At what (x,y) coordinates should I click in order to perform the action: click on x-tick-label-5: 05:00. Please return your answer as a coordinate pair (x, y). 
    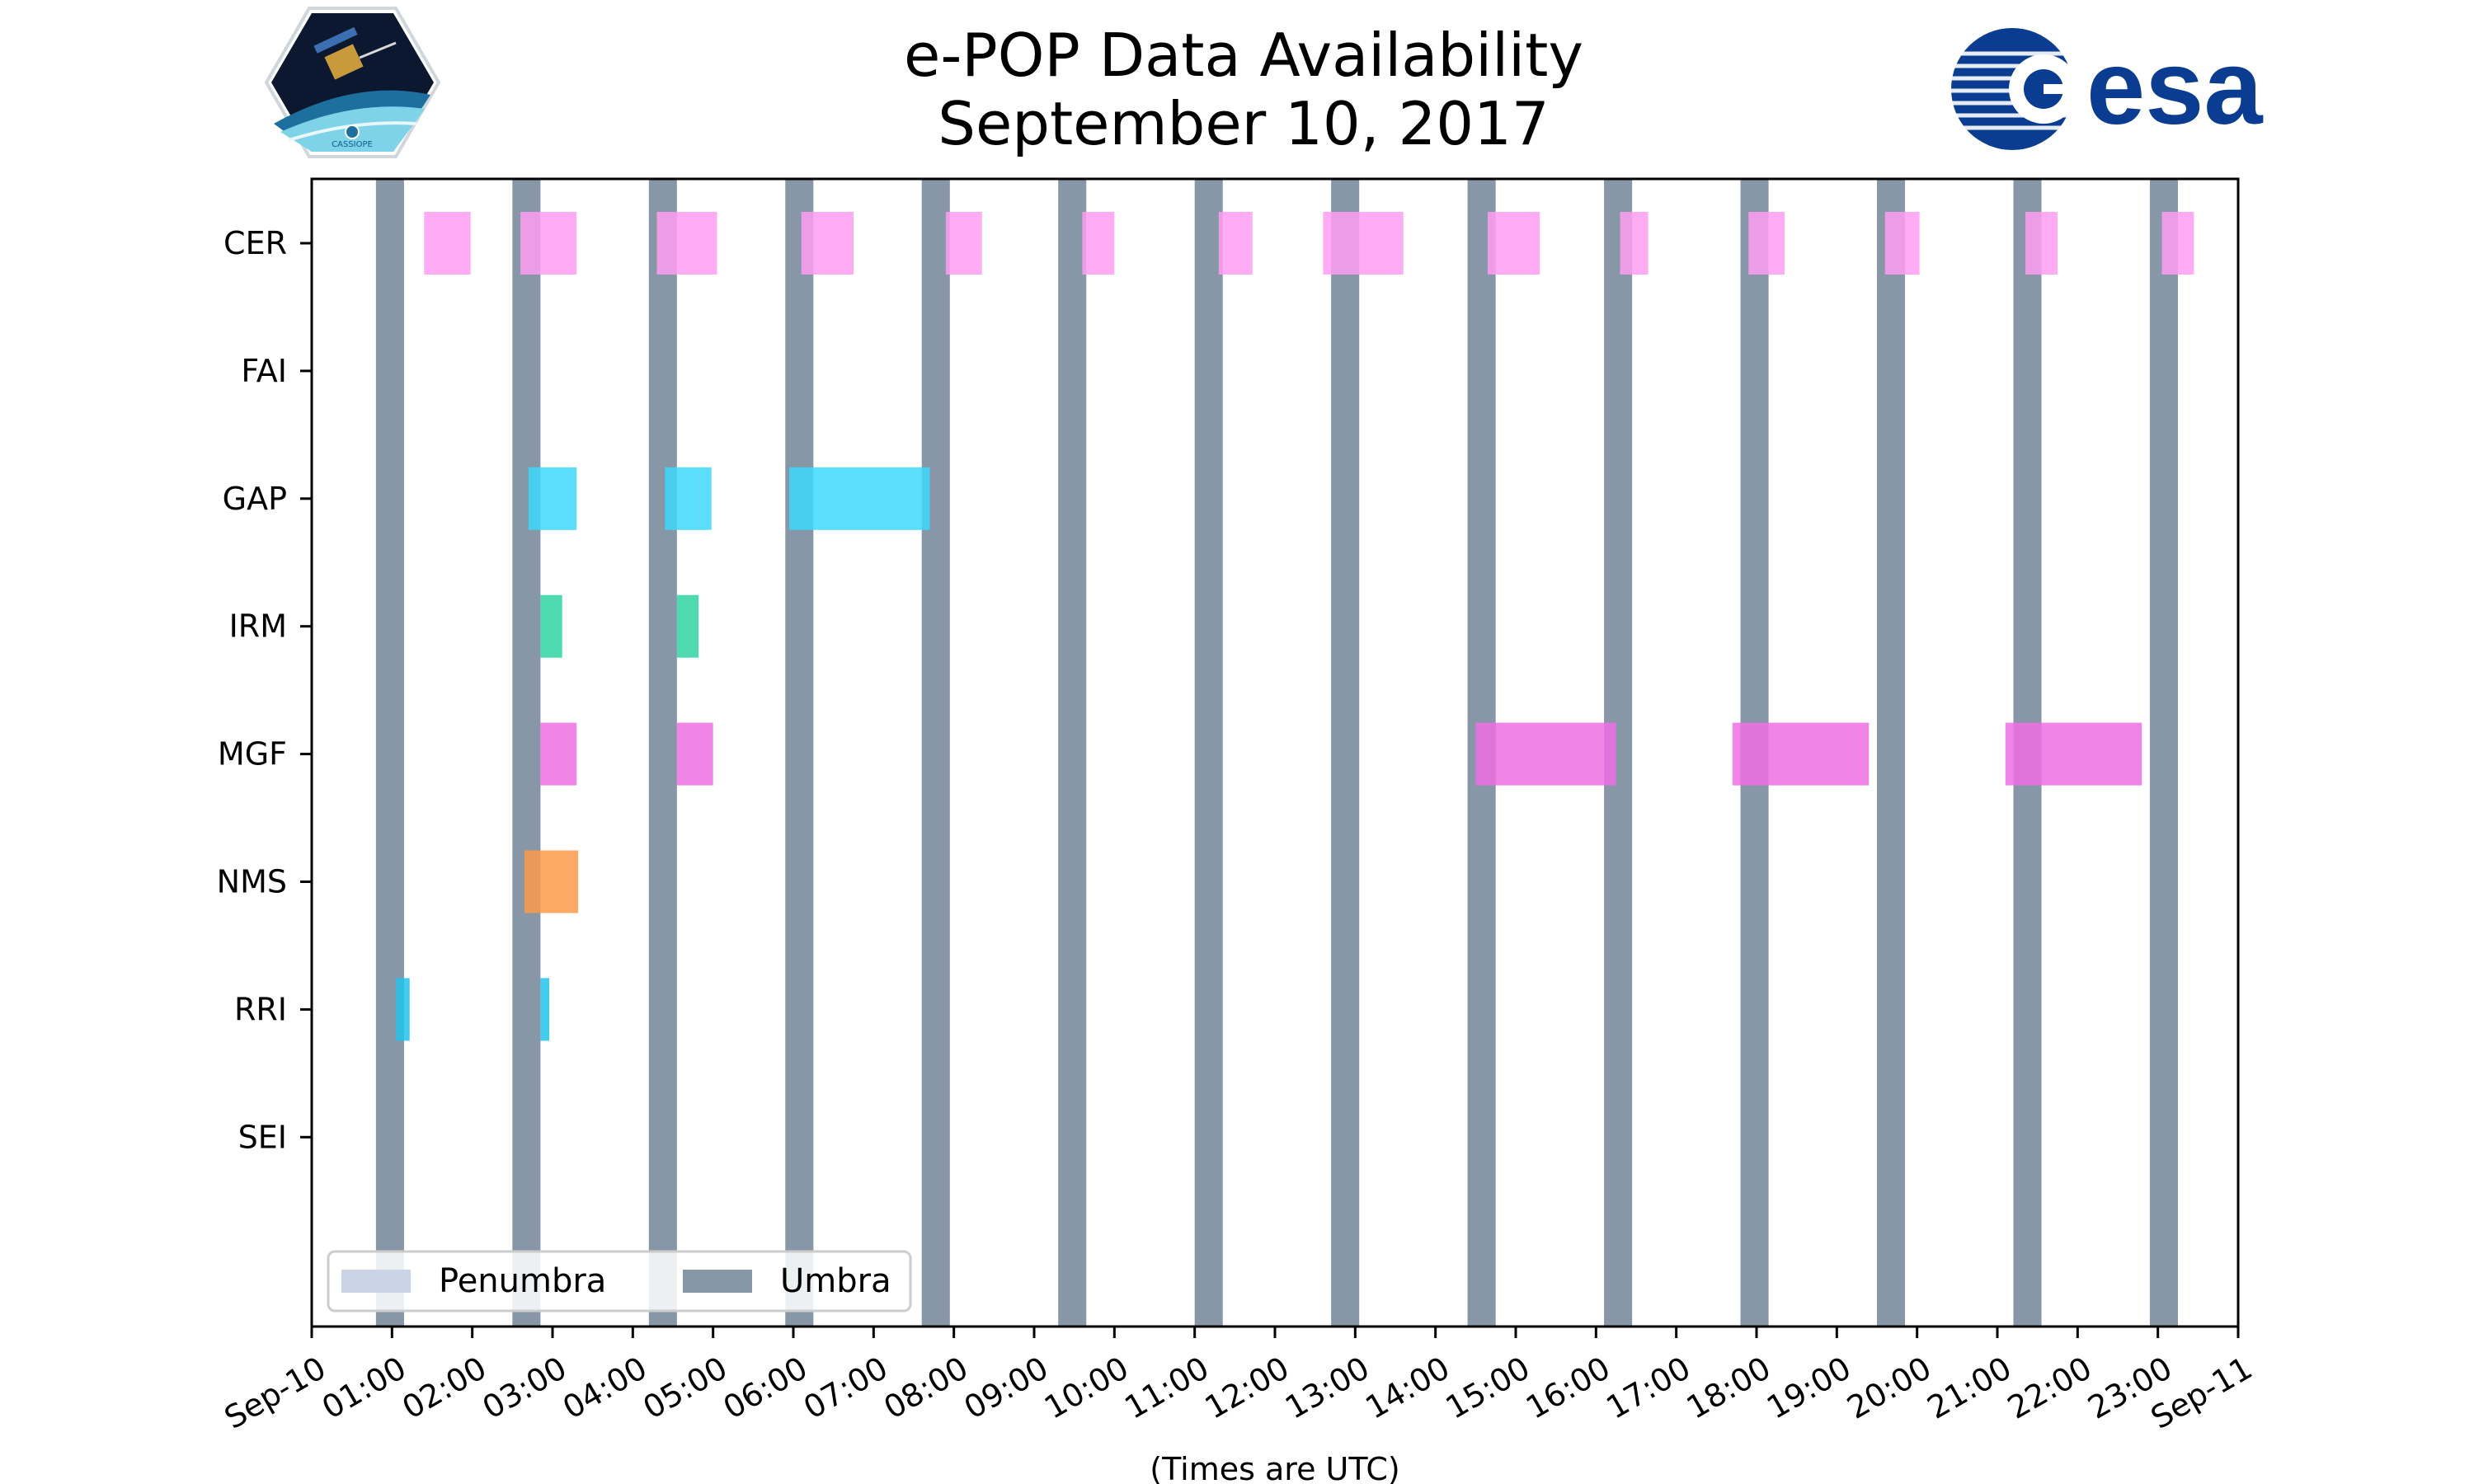
    Looking at the image, I should click on (685, 1388).